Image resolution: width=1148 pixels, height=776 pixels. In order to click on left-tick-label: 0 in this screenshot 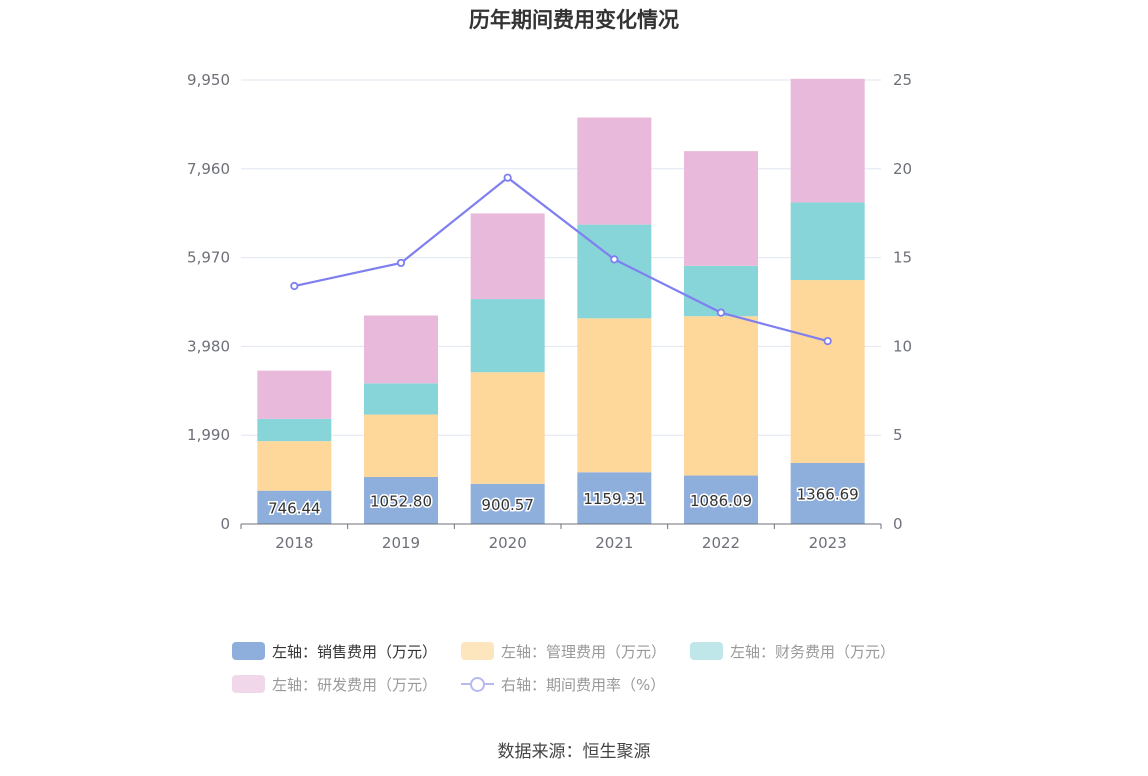, I will do `click(225, 524)`.